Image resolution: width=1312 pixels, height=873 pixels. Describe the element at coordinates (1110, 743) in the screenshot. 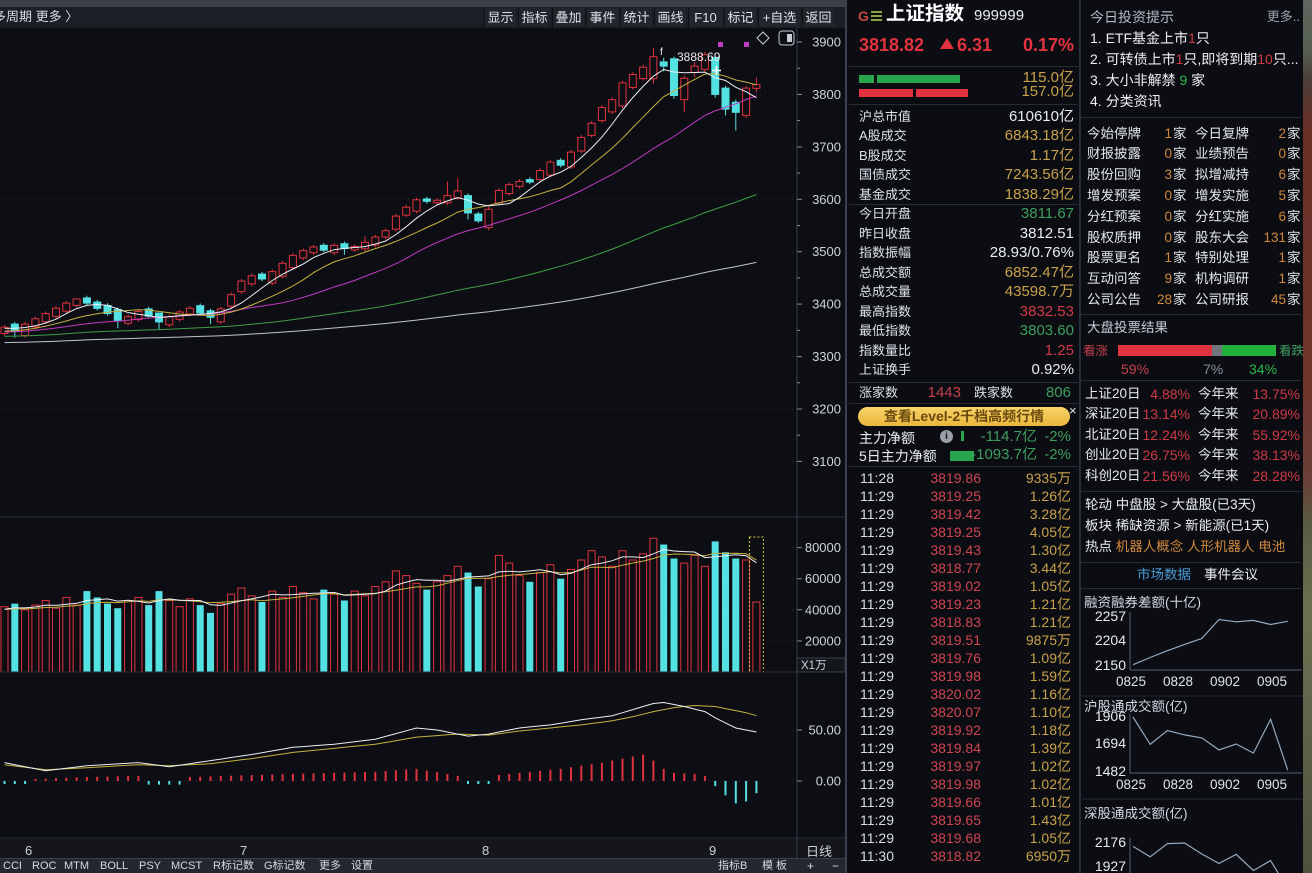

I see `svg-text: 1694` at that location.